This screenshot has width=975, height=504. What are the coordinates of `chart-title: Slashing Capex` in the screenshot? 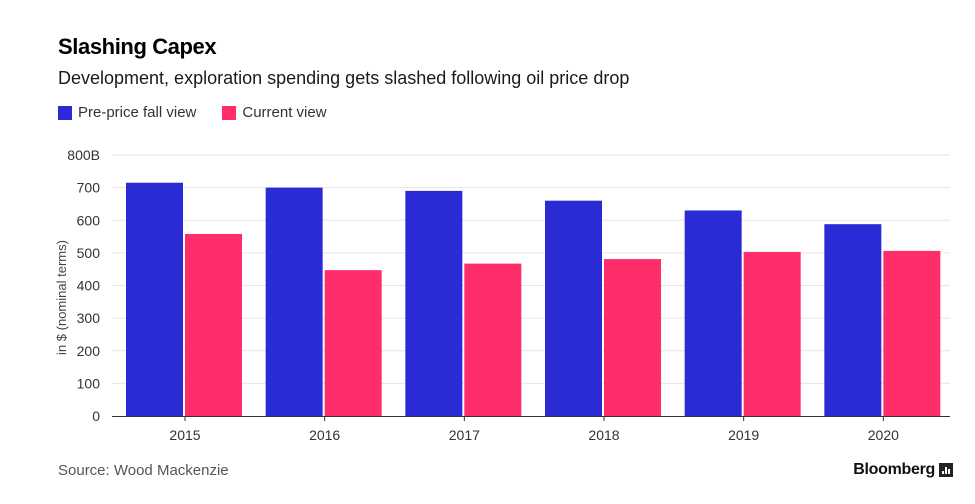 It's located at (137, 46).